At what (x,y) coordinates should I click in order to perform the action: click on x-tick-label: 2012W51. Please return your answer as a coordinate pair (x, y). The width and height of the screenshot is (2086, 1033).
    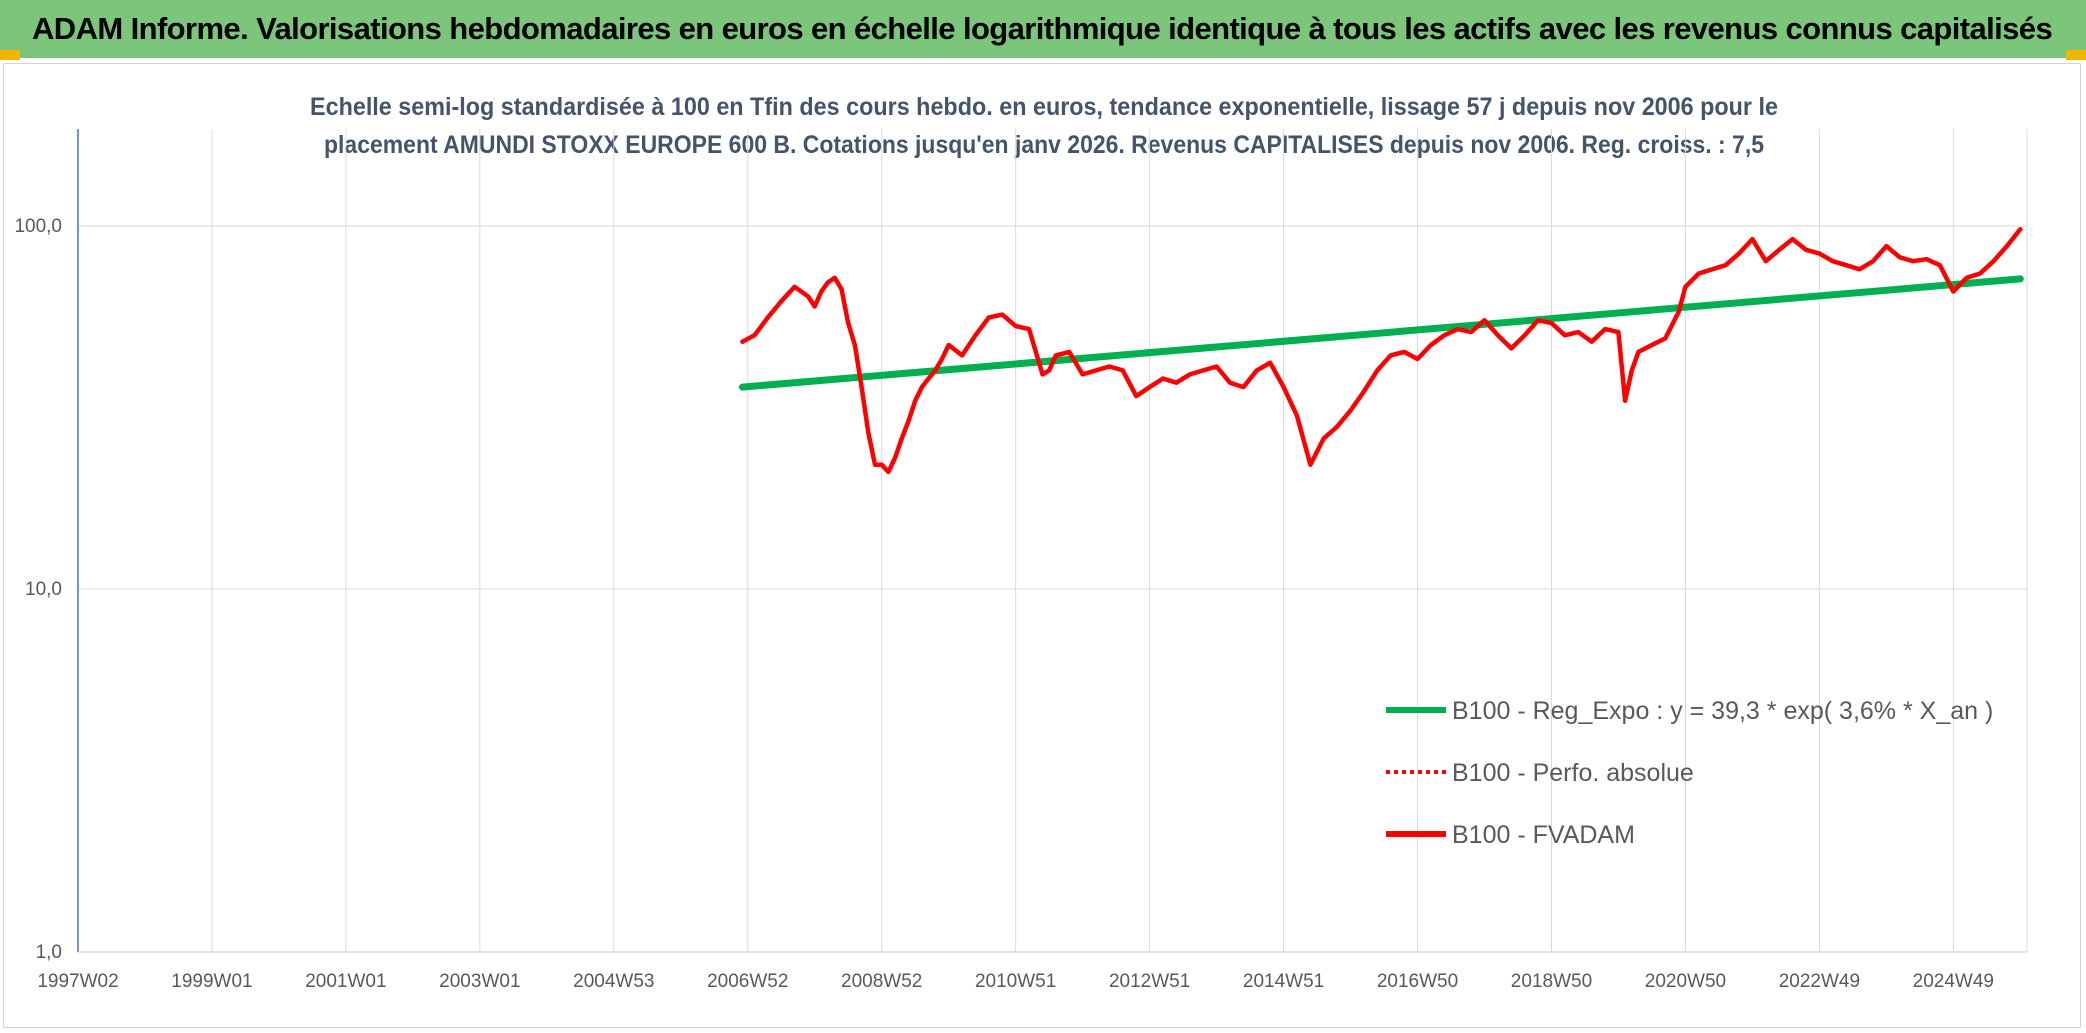
    Looking at the image, I should click on (1149, 981).